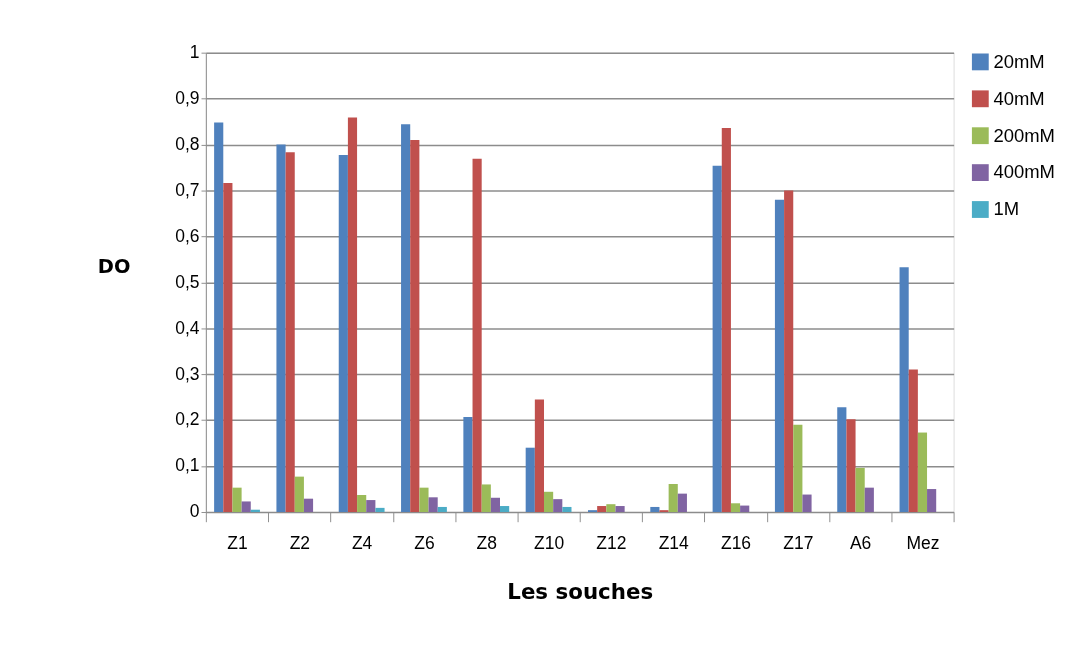 The width and height of the screenshot is (1075, 647). What do you see at coordinates (549, 543) in the screenshot?
I see `x-tick-label: Z10` at bounding box center [549, 543].